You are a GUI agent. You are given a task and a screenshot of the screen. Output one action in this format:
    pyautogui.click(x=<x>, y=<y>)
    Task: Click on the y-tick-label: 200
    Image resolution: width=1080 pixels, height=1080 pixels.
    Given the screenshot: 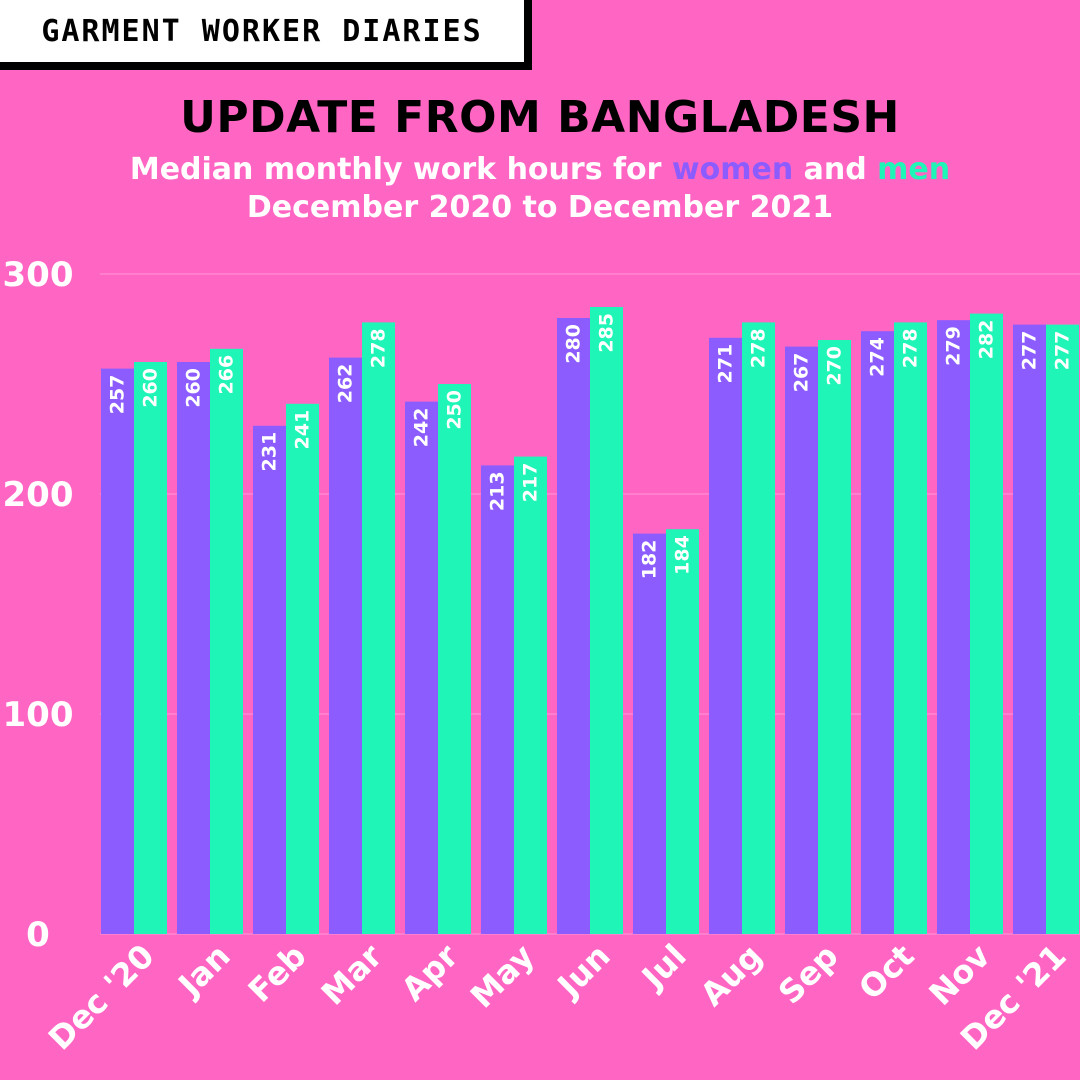 What is the action you would take?
    pyautogui.click(x=38, y=495)
    